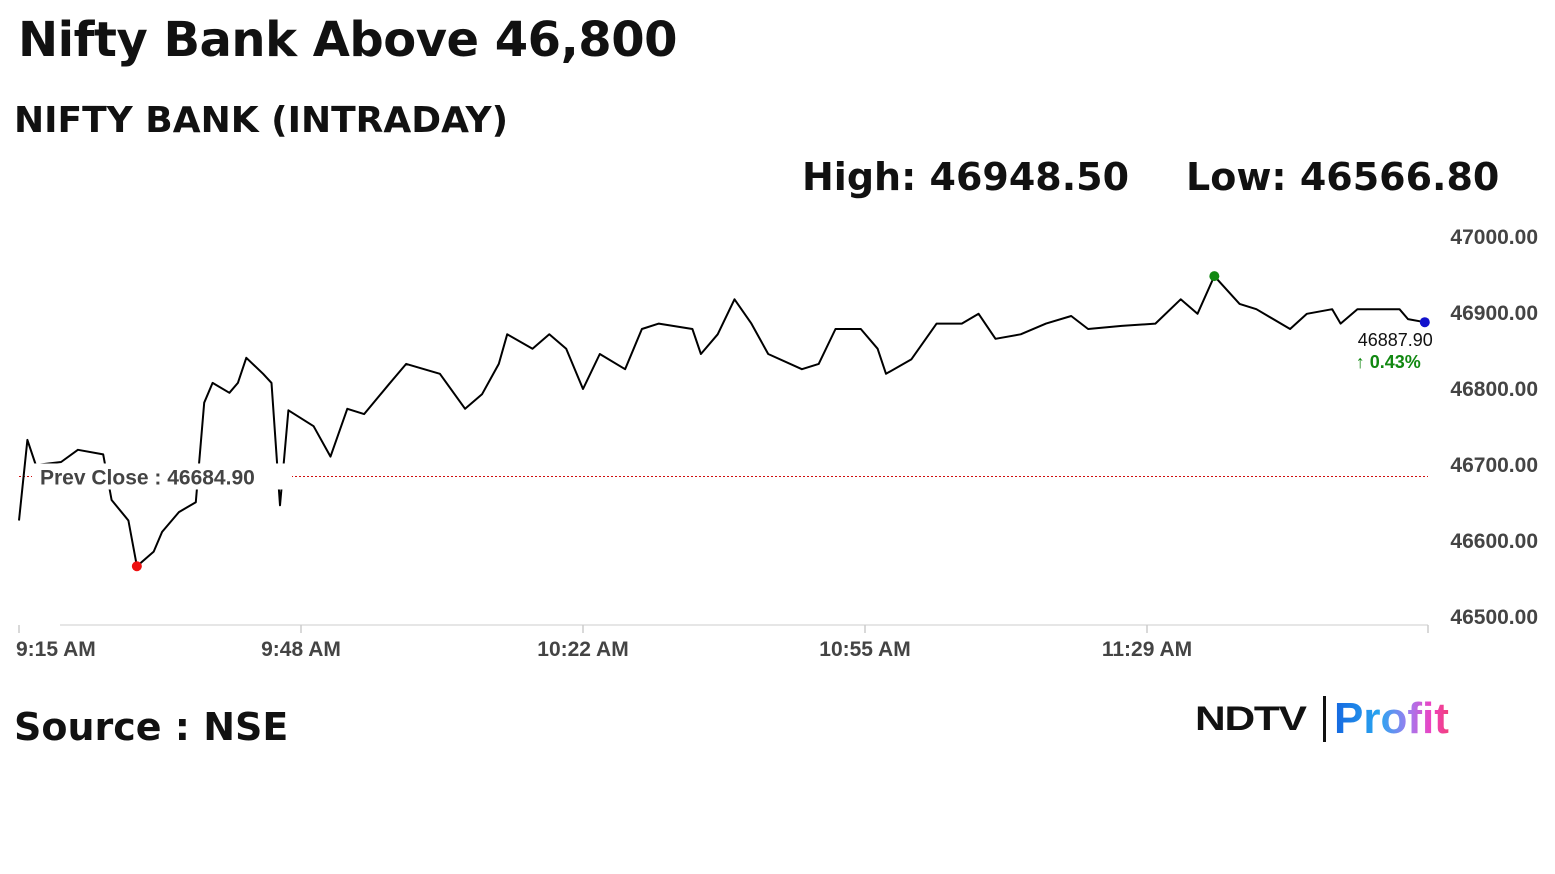 The image size is (1555, 874). I want to click on up-arrow-icon: ↑, so click(1363, 362).